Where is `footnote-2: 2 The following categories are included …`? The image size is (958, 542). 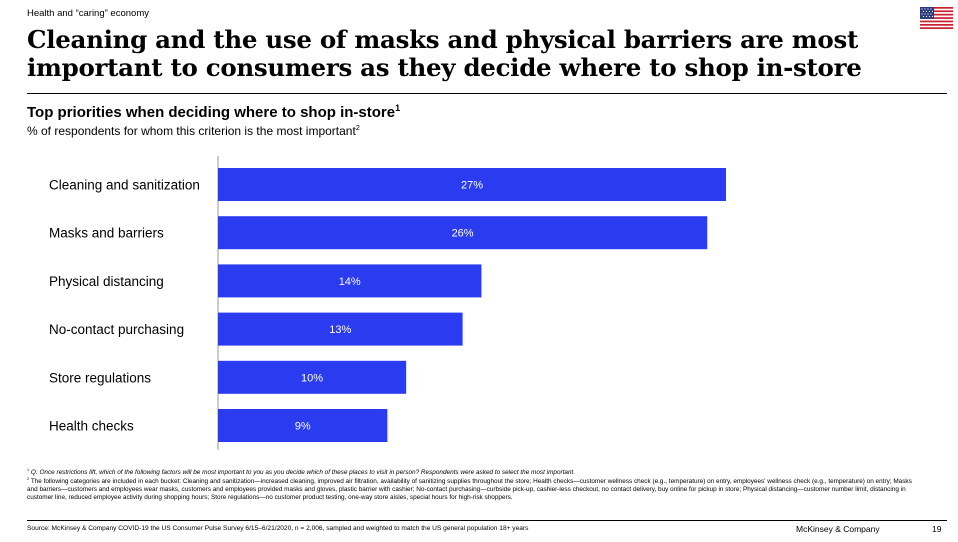
footnote-2: 2 The following categories are included … is located at coordinates (474, 489).